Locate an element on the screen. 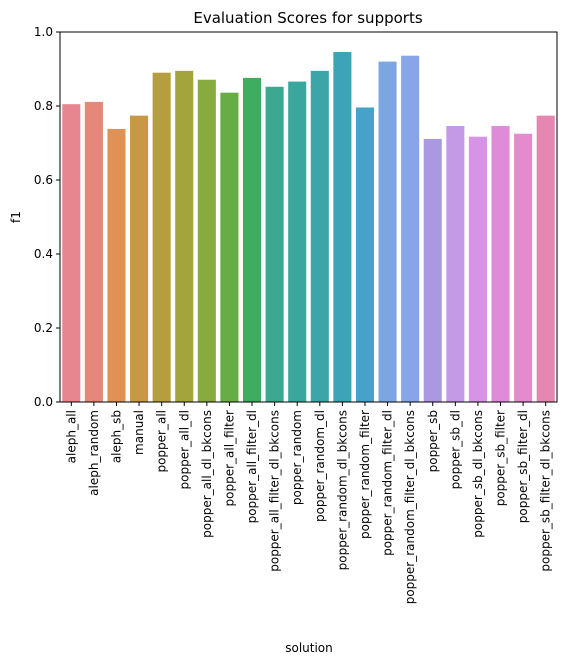  bar-popper_all_dl_bkcons is located at coordinates (206, 240).